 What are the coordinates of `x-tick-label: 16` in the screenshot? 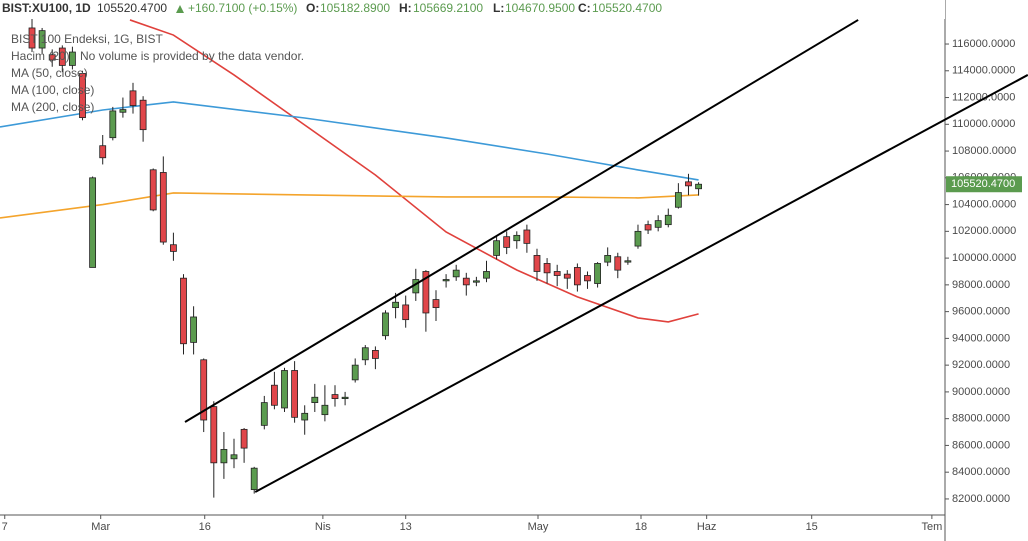 It's located at (205, 527).